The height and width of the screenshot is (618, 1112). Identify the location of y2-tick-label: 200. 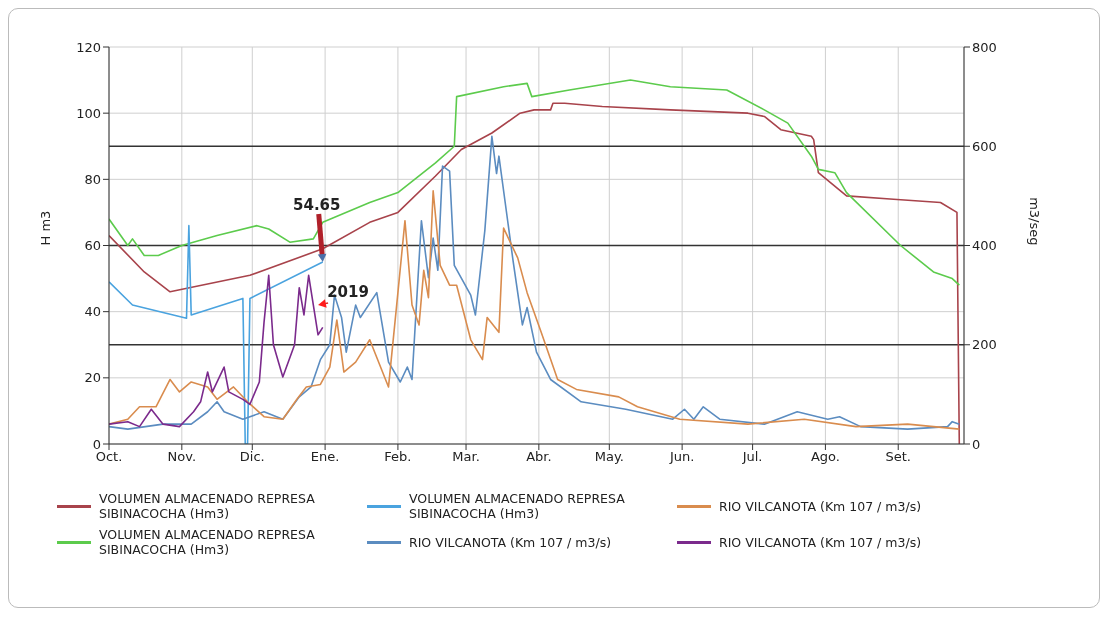
(984, 345).